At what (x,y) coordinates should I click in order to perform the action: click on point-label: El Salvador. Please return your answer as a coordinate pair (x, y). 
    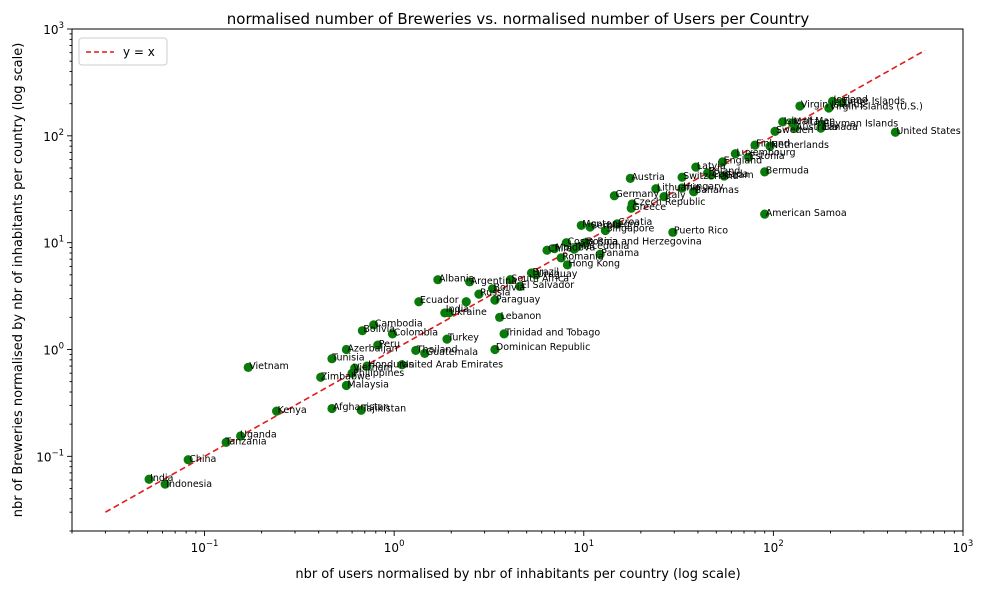
    Looking at the image, I should click on (547, 285).